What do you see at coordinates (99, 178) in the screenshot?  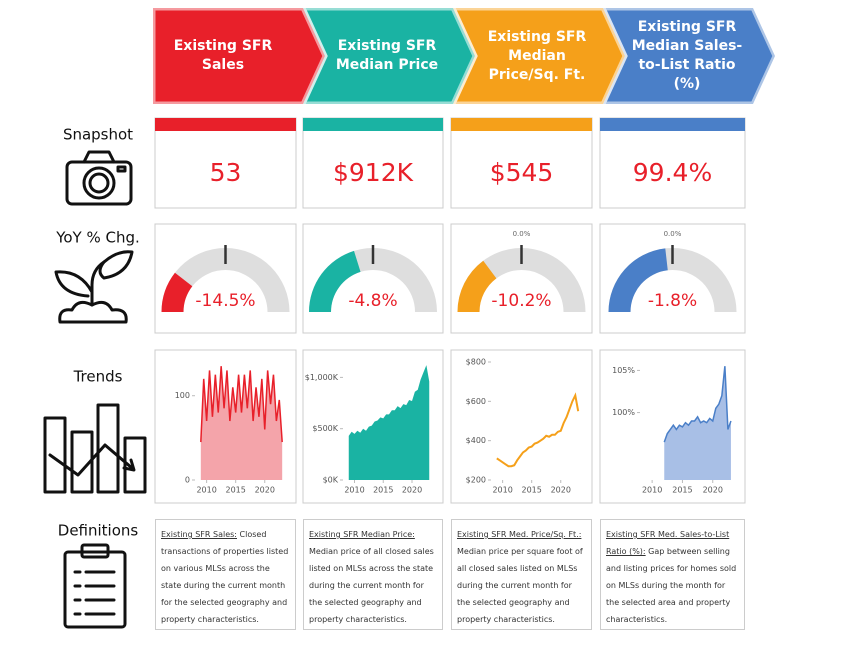 I see `camera-icon` at bounding box center [99, 178].